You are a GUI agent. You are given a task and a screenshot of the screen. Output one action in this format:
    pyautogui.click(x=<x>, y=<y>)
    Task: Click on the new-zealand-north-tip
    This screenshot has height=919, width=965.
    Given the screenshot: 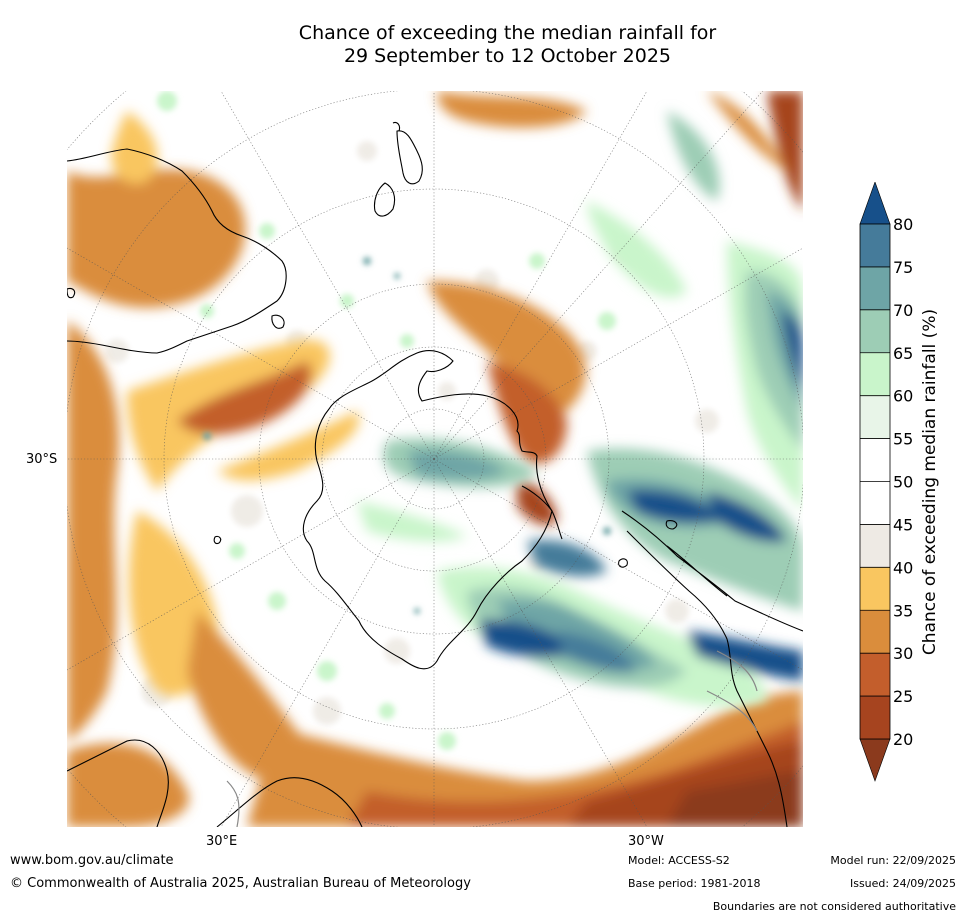 What is the action you would take?
    pyautogui.click(x=396, y=126)
    